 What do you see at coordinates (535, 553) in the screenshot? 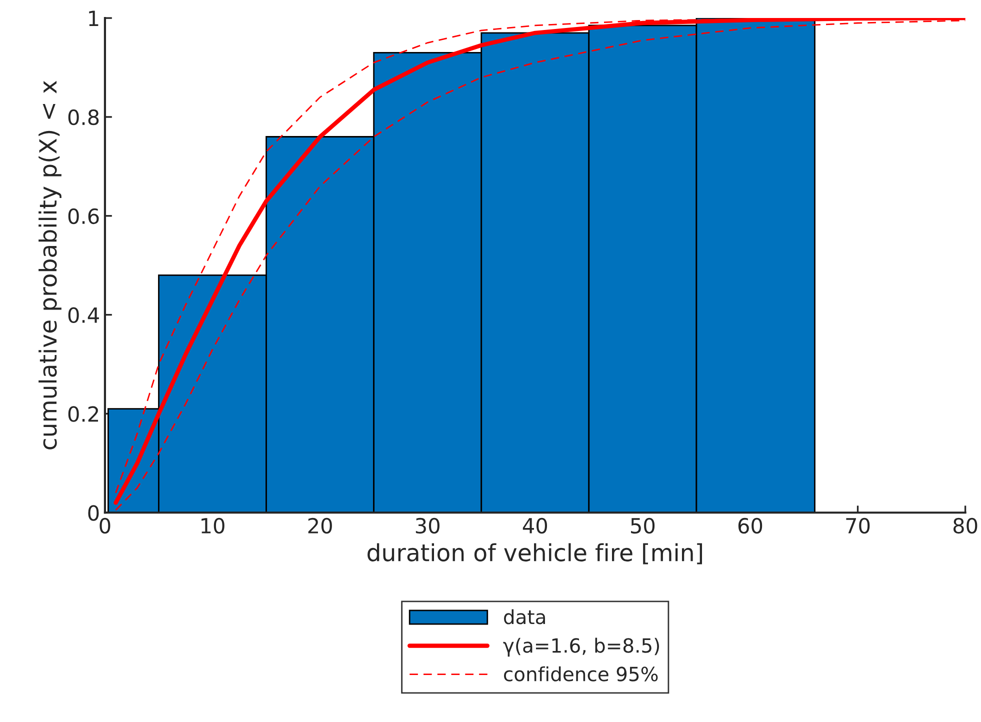
I see `x-axis-title: duration of vehicle fire [min]` at bounding box center [535, 553].